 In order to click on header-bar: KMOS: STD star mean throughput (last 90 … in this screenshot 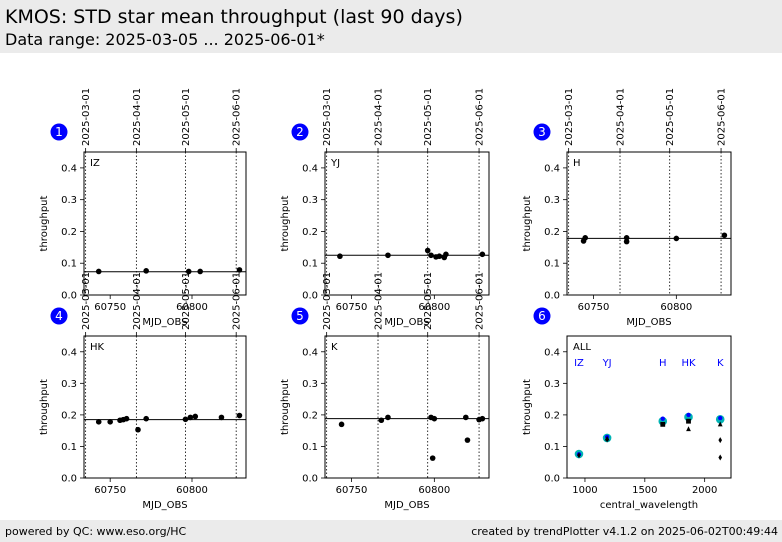, I will do `click(391, 26)`.